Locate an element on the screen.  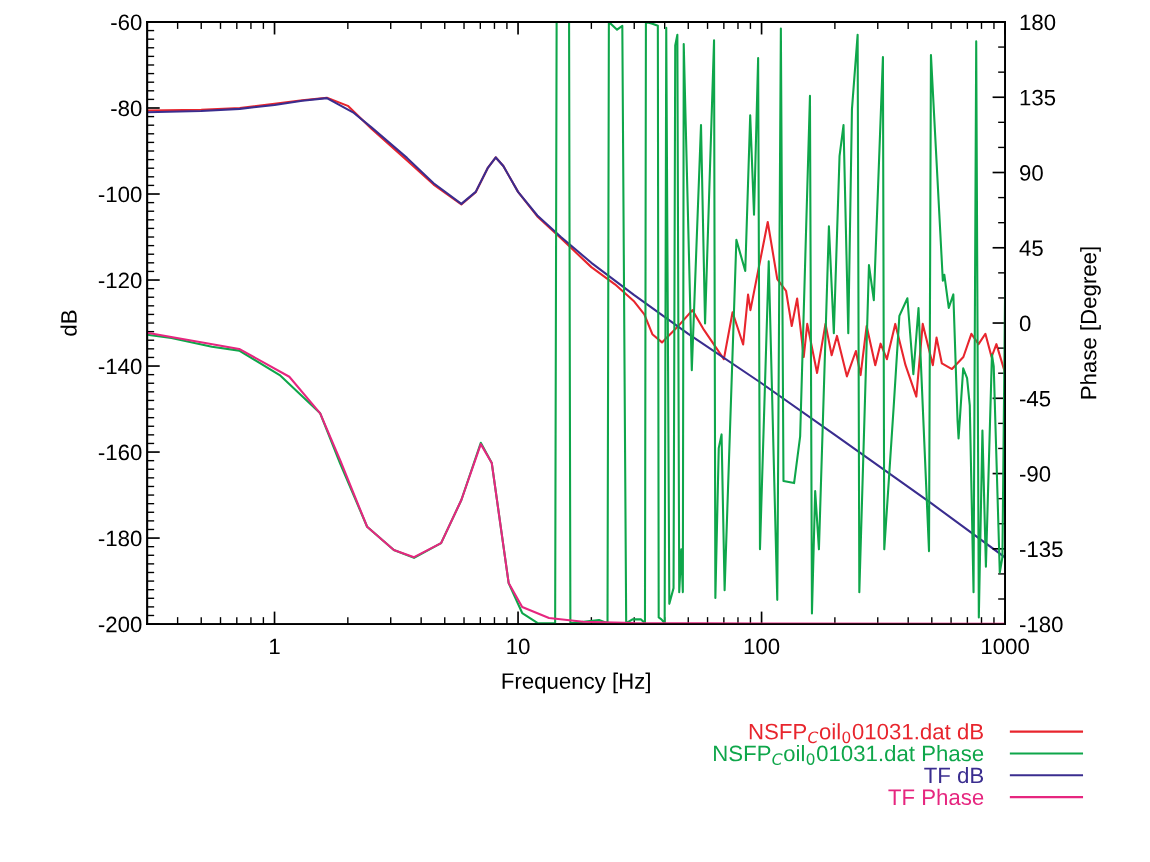
y2-tick-label: 45 is located at coordinates (1031, 248).